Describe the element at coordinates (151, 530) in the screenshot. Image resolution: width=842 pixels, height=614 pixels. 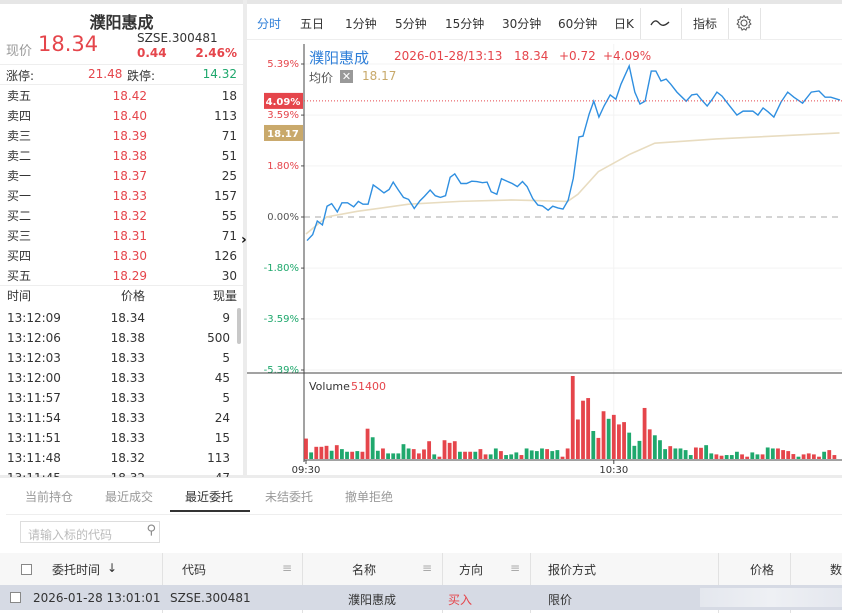
I see `search-icon: ⚲` at that location.